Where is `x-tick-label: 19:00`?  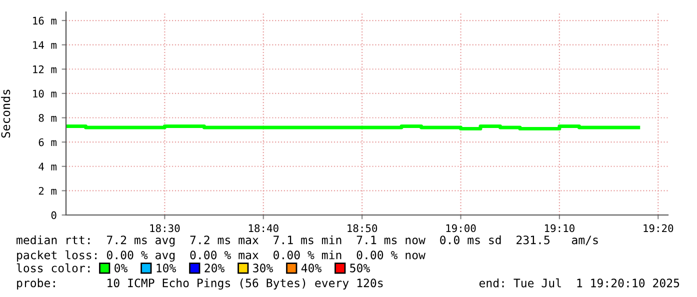 x-tick-label: 19:00 is located at coordinates (461, 228).